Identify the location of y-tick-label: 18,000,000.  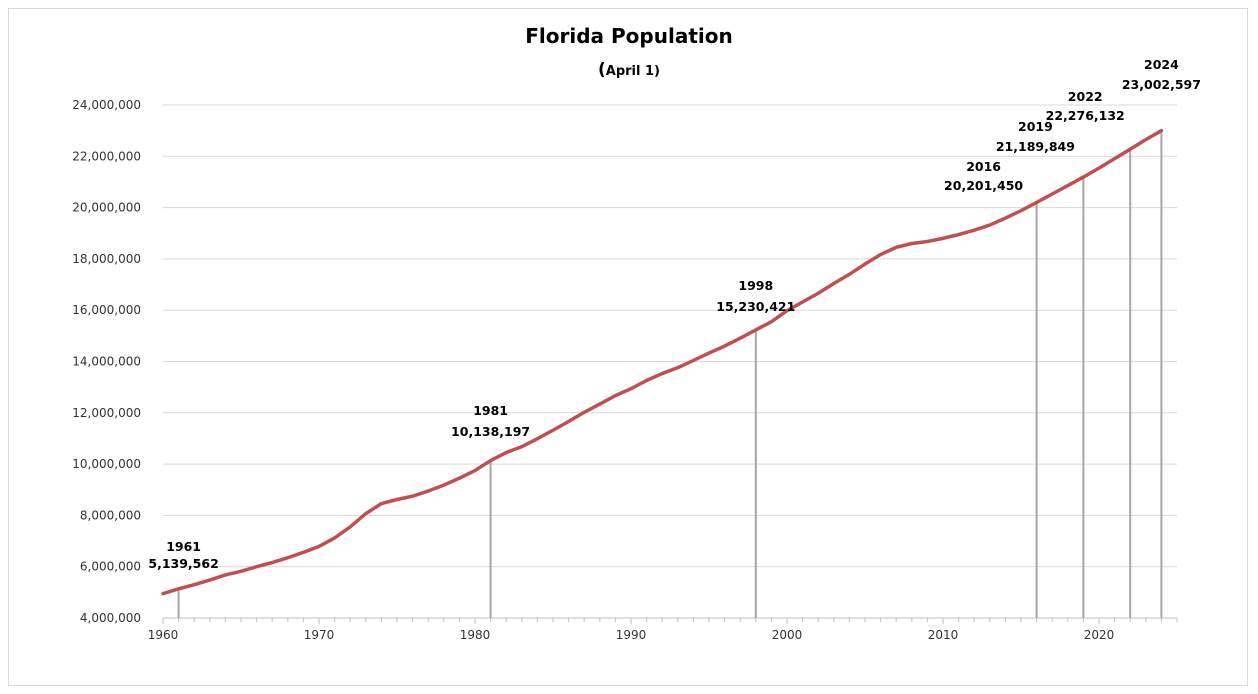
(106, 259).